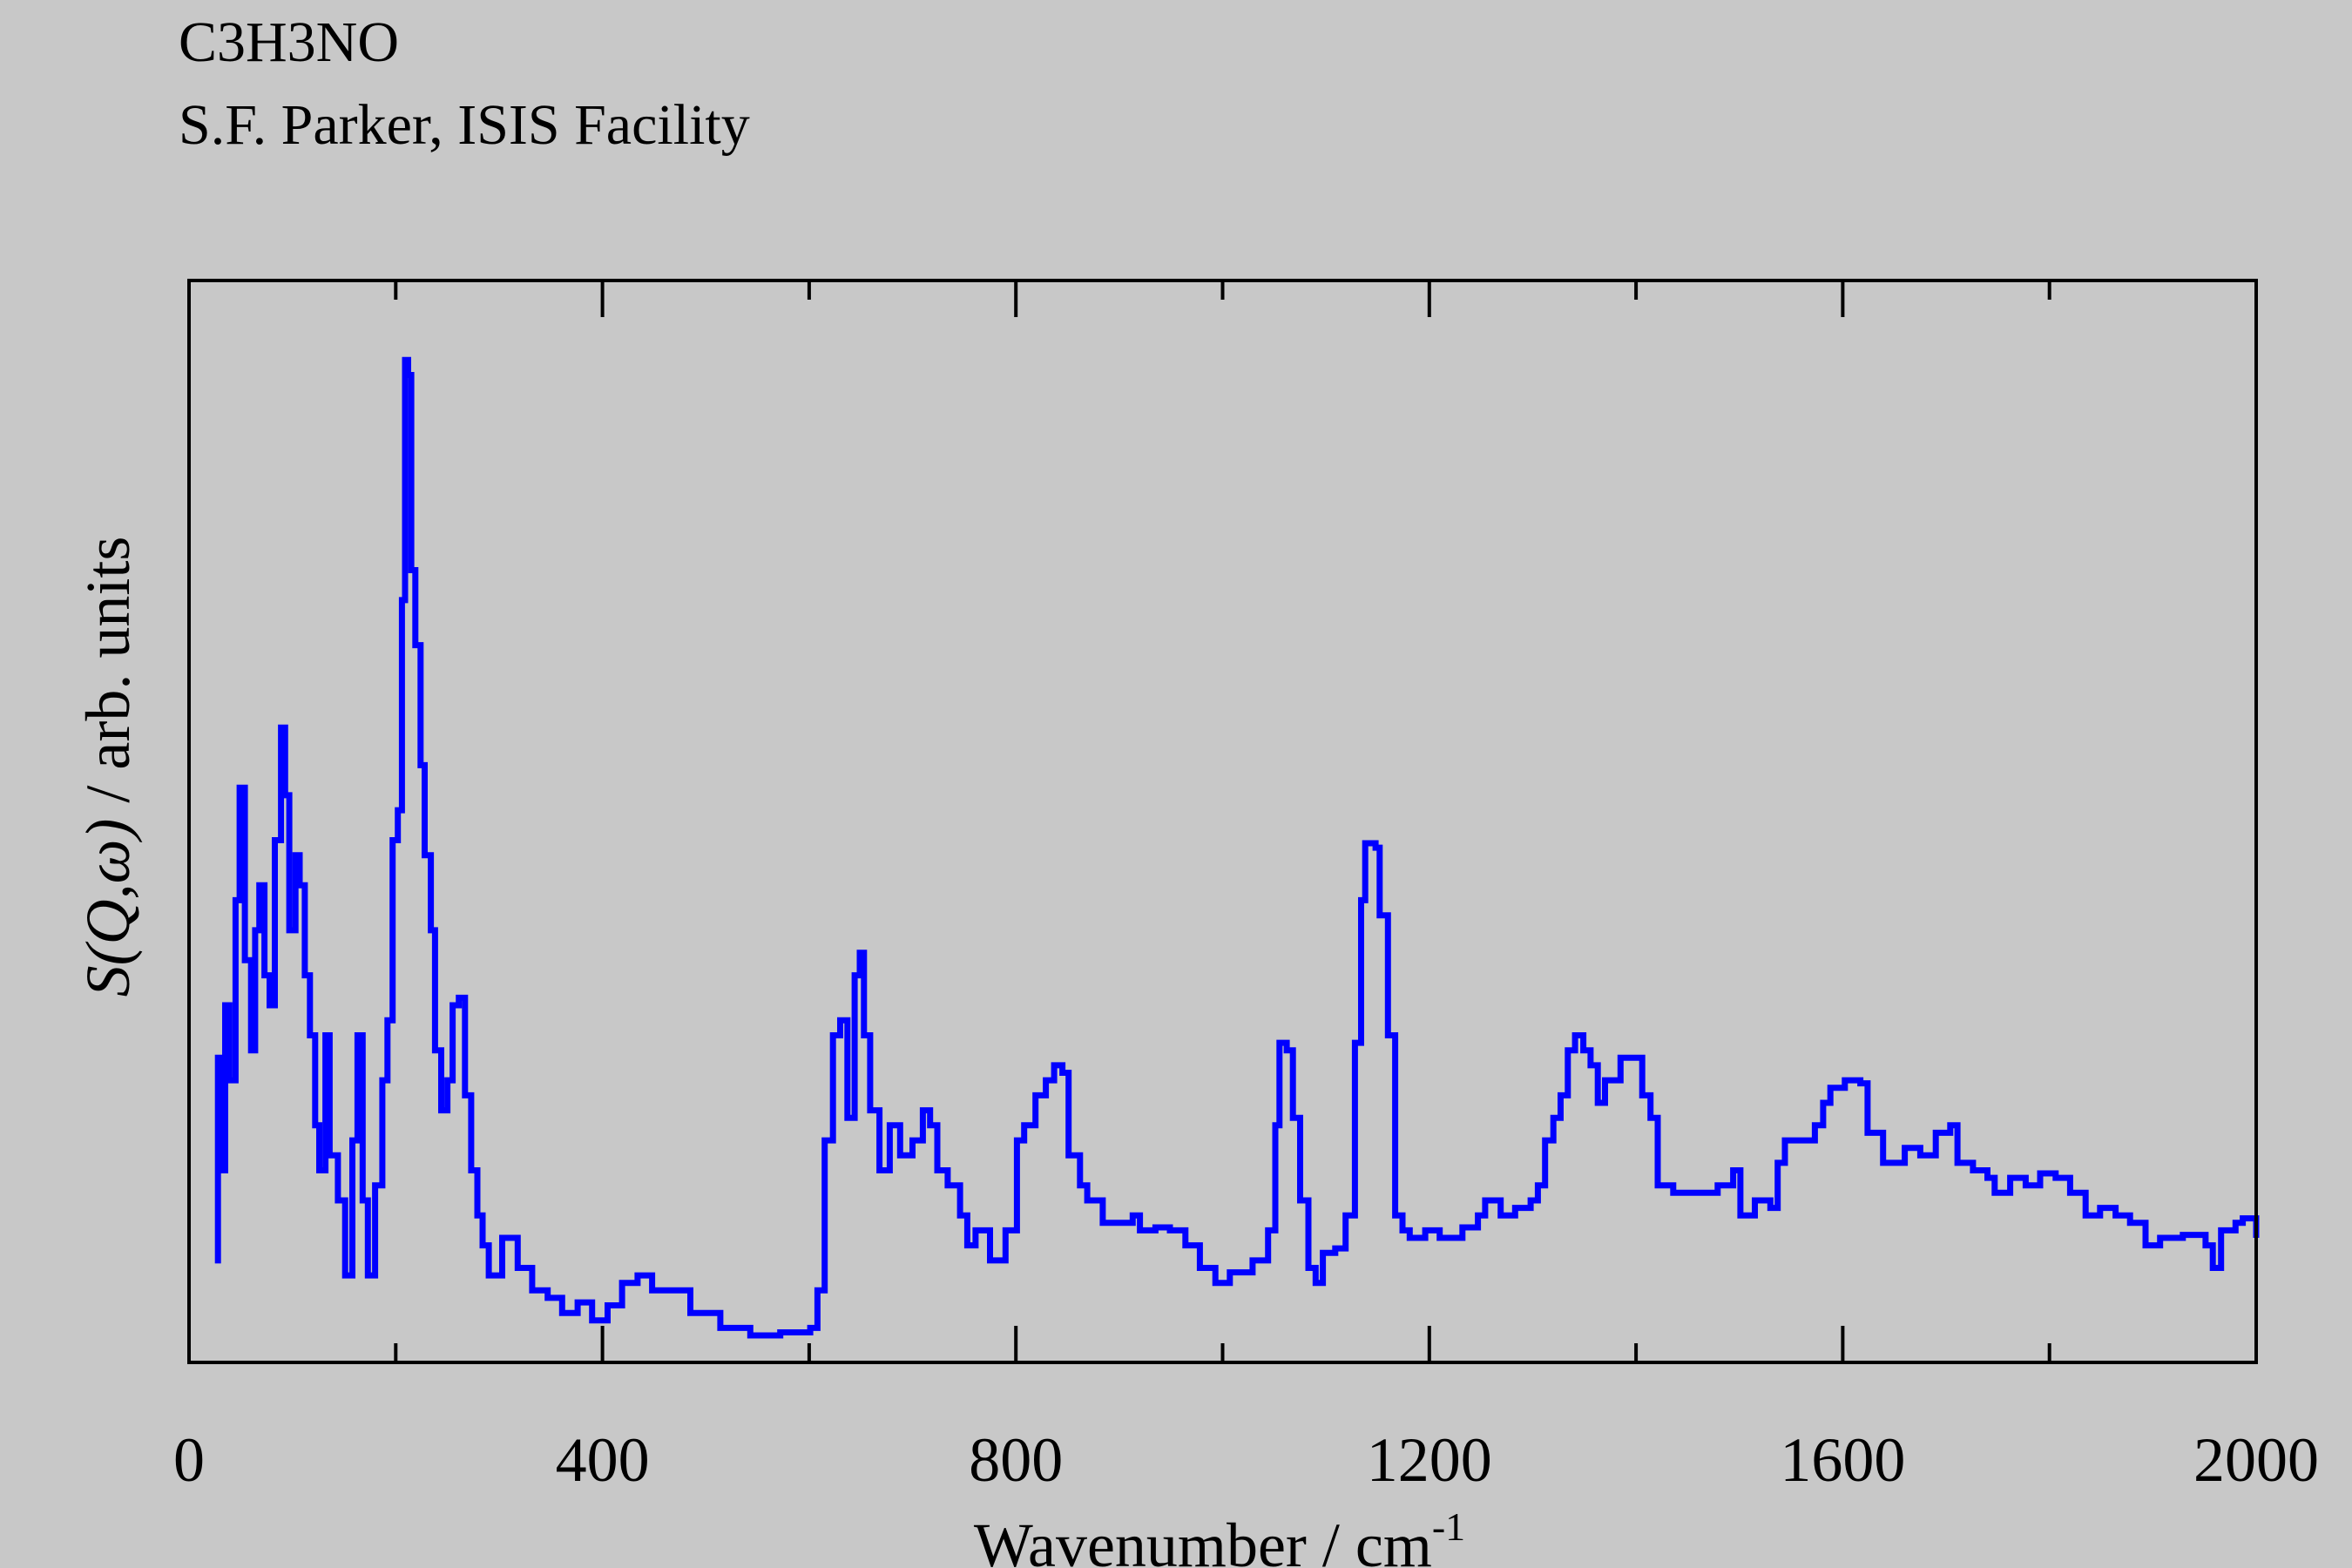 This screenshot has height=1568, width=2352. What do you see at coordinates (1203, 1539) in the screenshot?
I see `x-axis-label-text: Wavenumber / cm` at bounding box center [1203, 1539].